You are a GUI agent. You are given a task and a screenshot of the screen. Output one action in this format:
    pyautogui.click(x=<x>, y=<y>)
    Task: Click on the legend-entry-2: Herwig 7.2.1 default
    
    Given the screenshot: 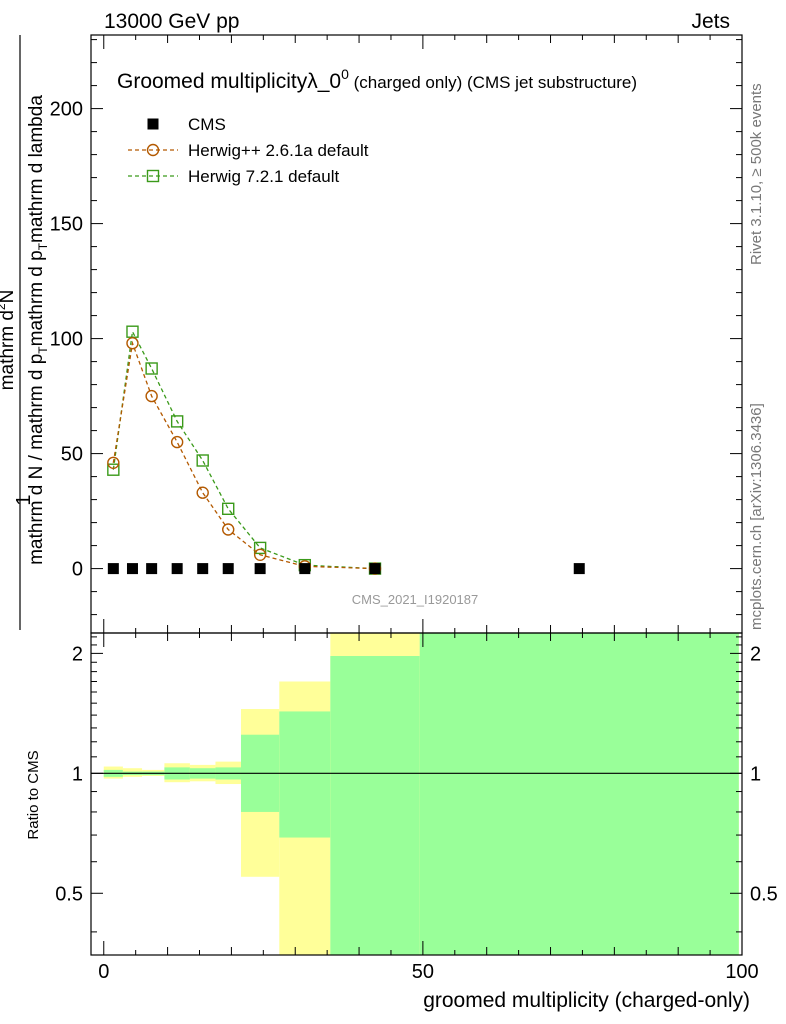 What is the action you would take?
    pyautogui.click(x=233, y=176)
    